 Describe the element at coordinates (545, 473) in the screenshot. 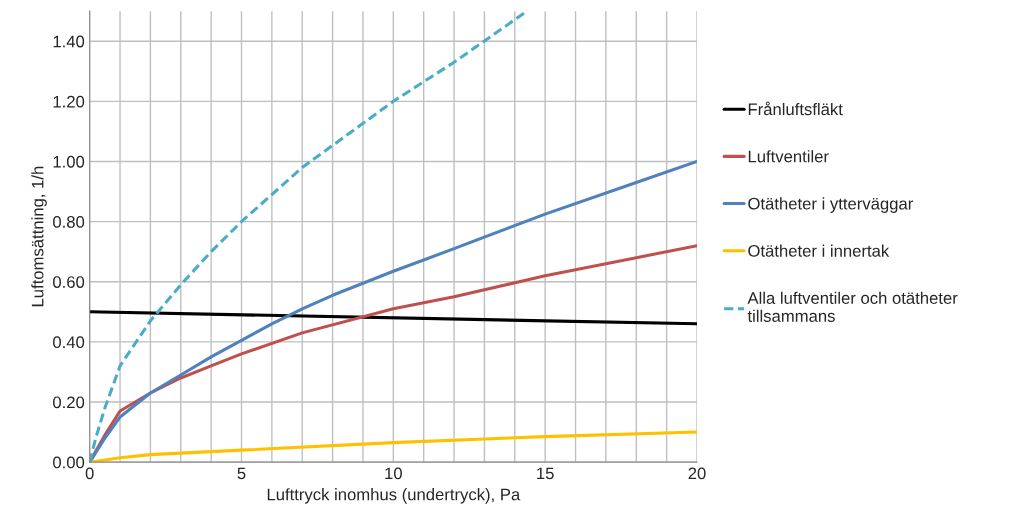

I see `x-tick-label: 15` at that location.